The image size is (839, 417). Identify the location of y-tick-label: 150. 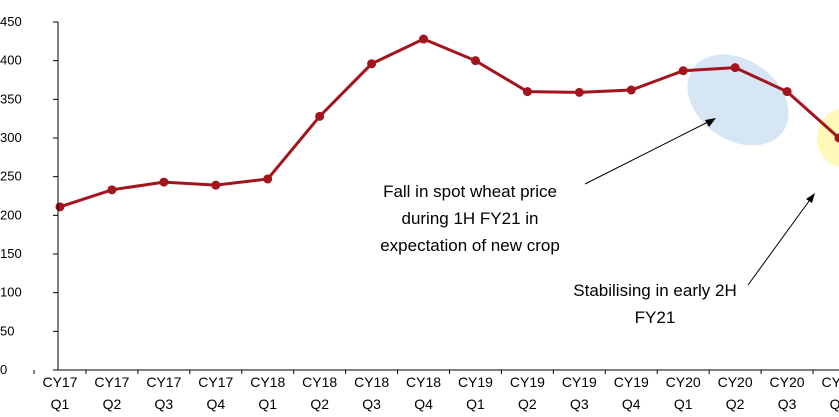
(11, 253).